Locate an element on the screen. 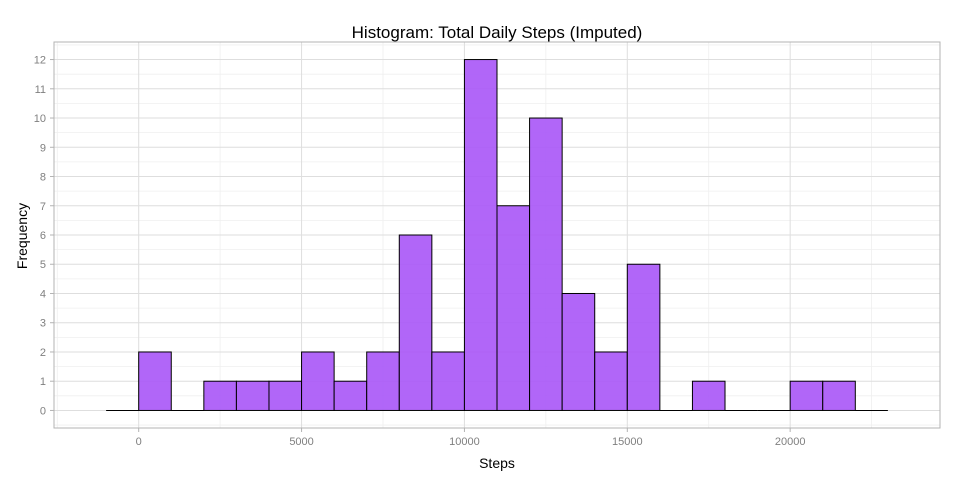 The image size is (960, 480). x-tick-label: 0 is located at coordinates (139, 442).